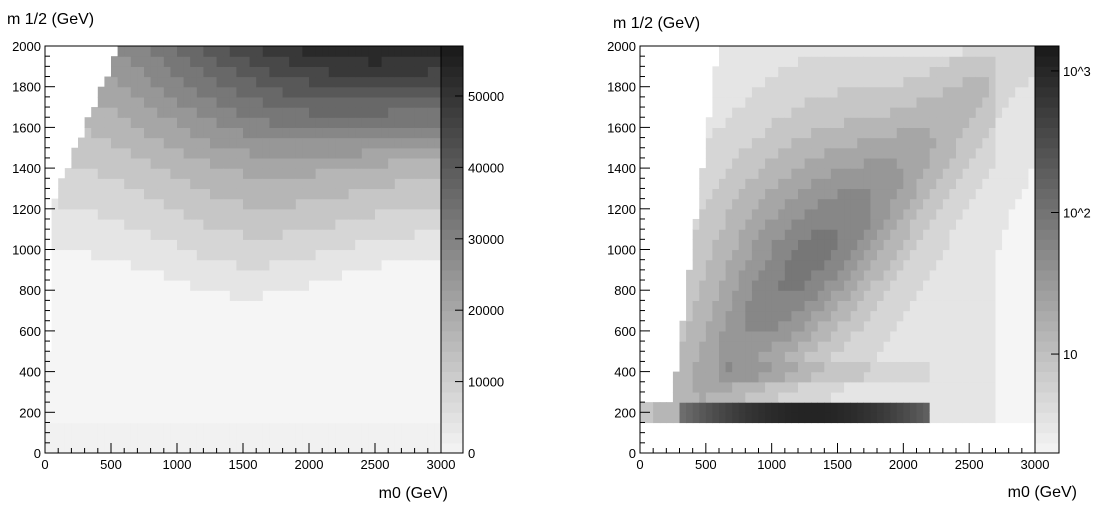  Describe the element at coordinates (639, 464) in the screenshot. I see `x-tick-label: 0` at that location.